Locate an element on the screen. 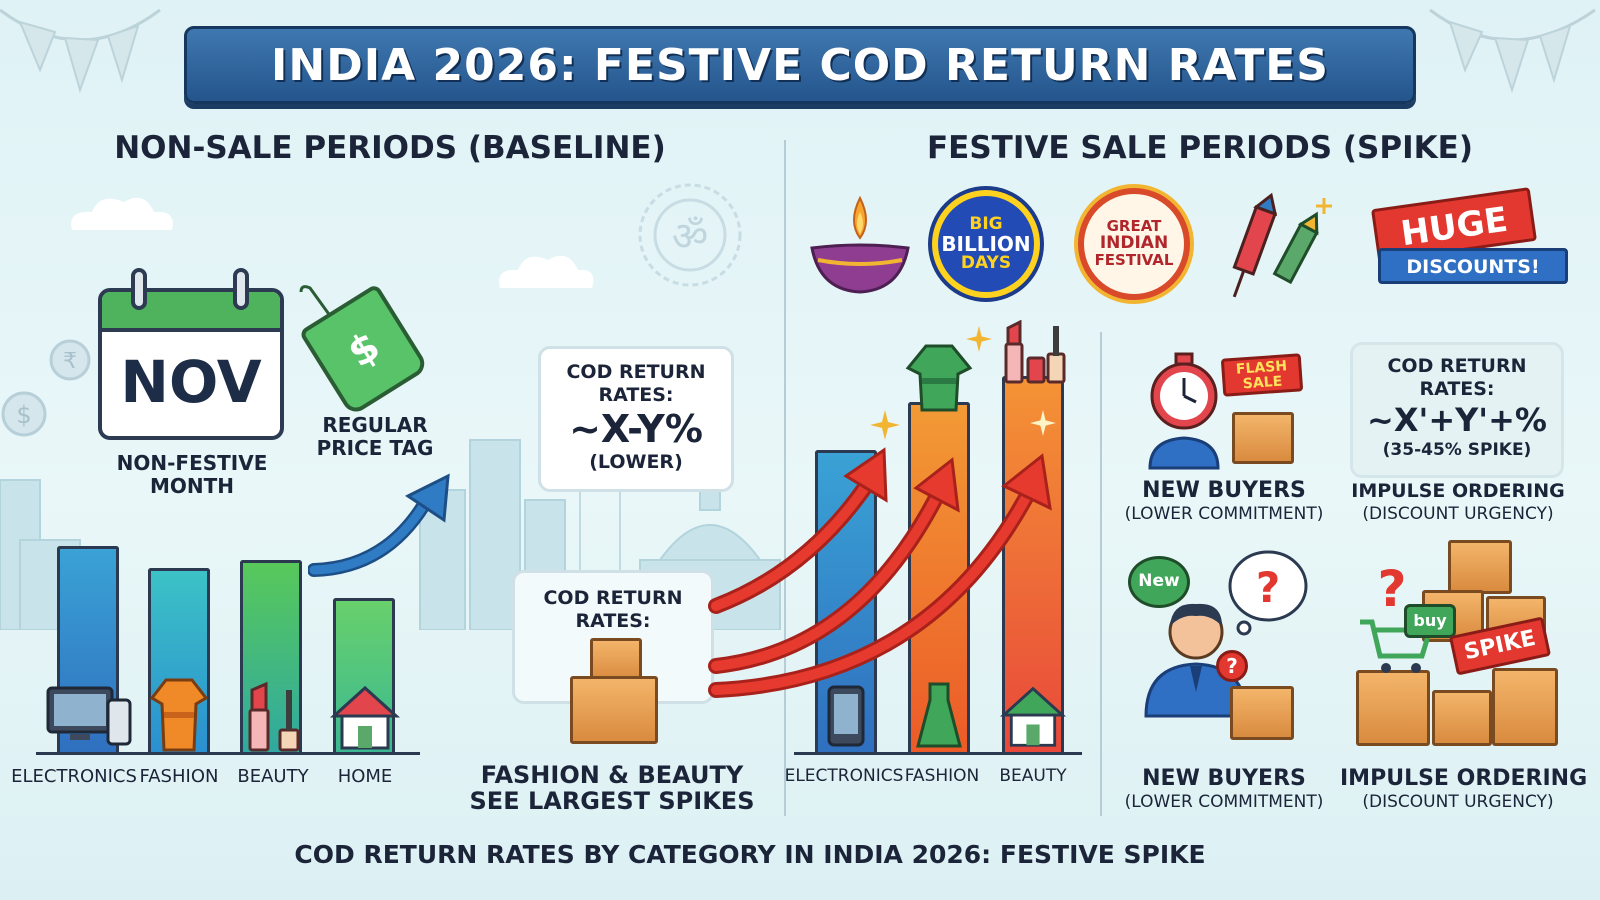  baseline-cod-rate-box: COD RETURN RATES: ~X-Y% (LOWER) is located at coordinates (636, 419).